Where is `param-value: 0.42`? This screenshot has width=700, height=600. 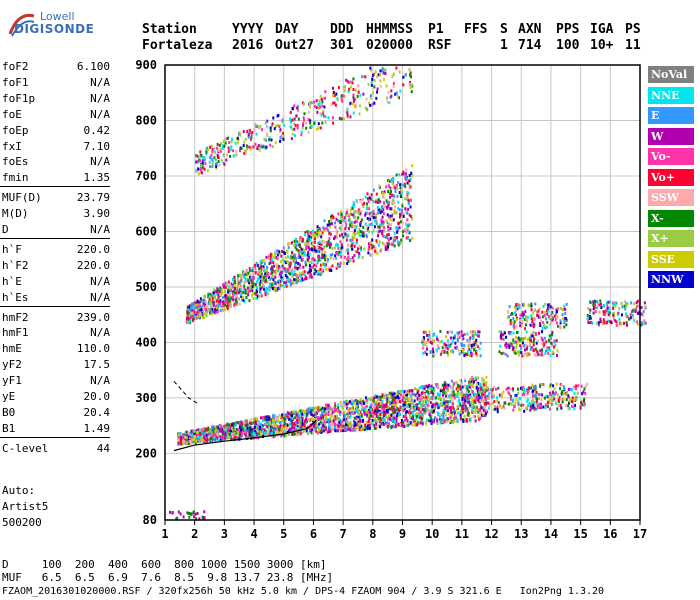
param-value: 0.42 is located at coordinates (97, 130).